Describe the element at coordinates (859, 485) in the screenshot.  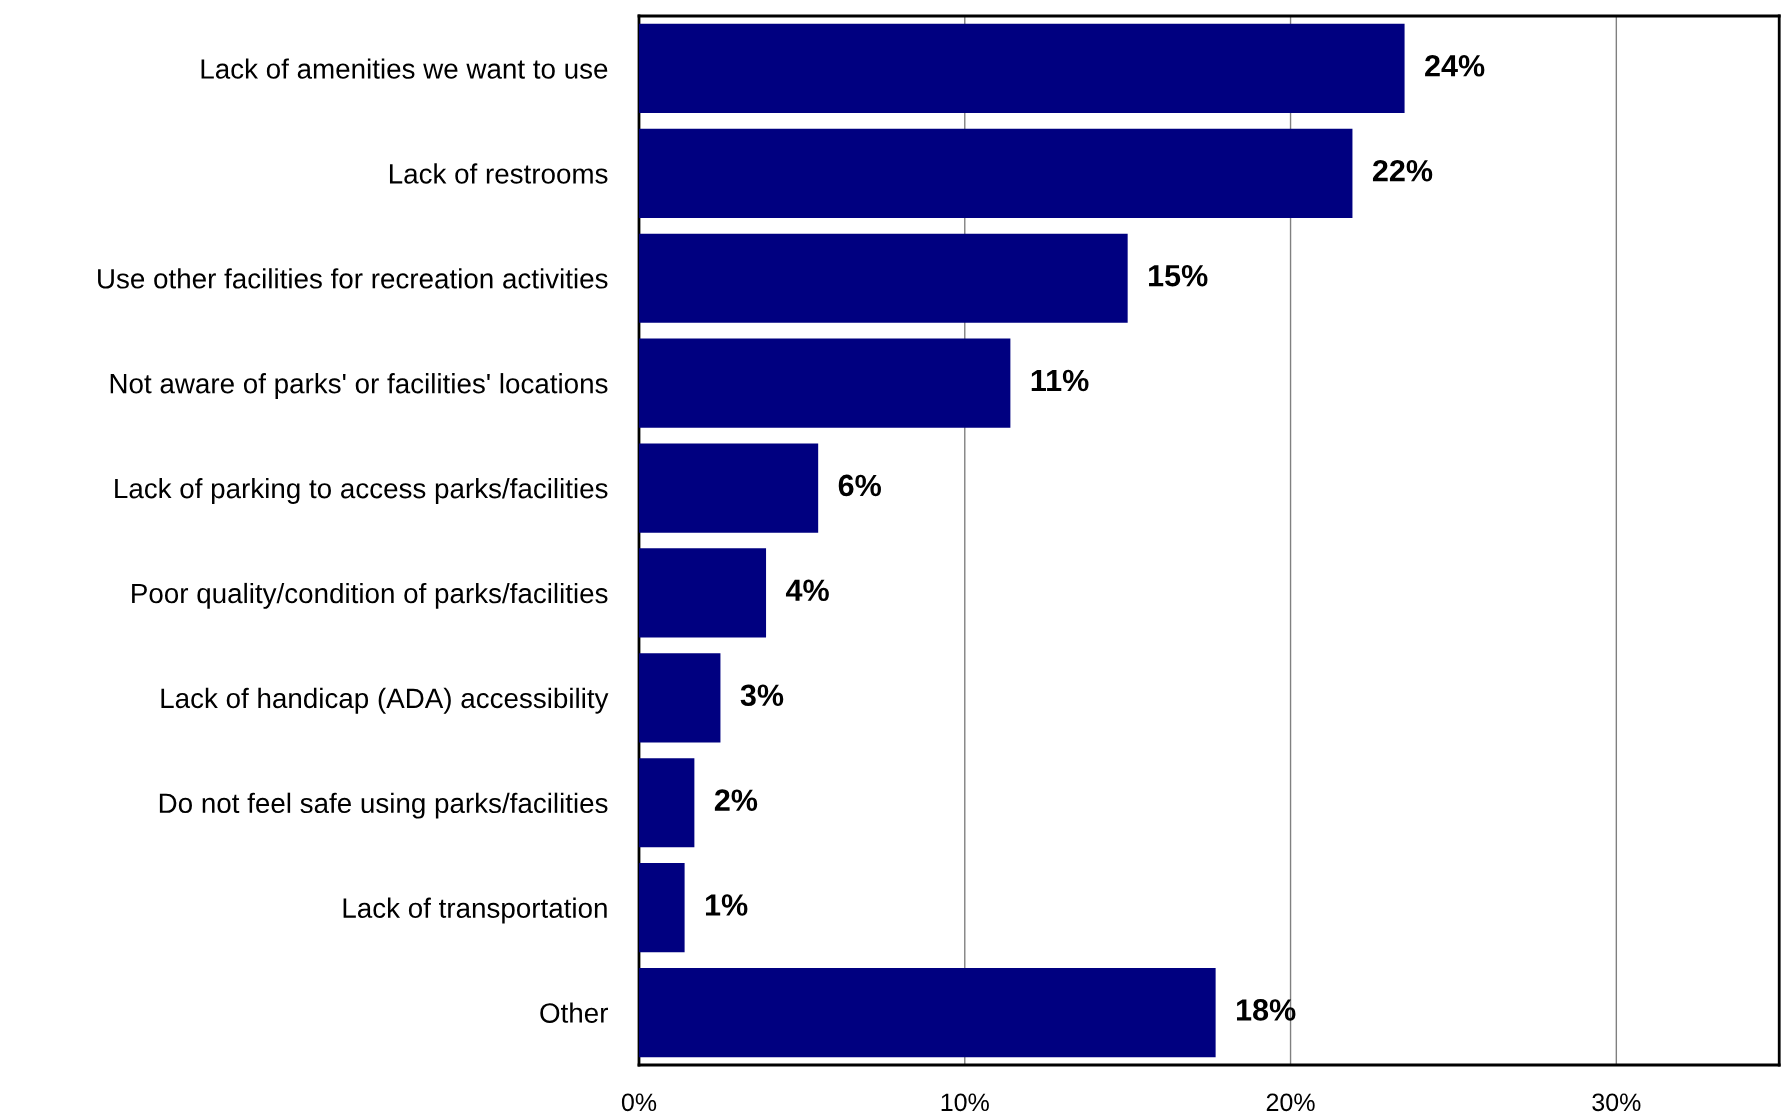
I see `data-label: 6%` at that location.